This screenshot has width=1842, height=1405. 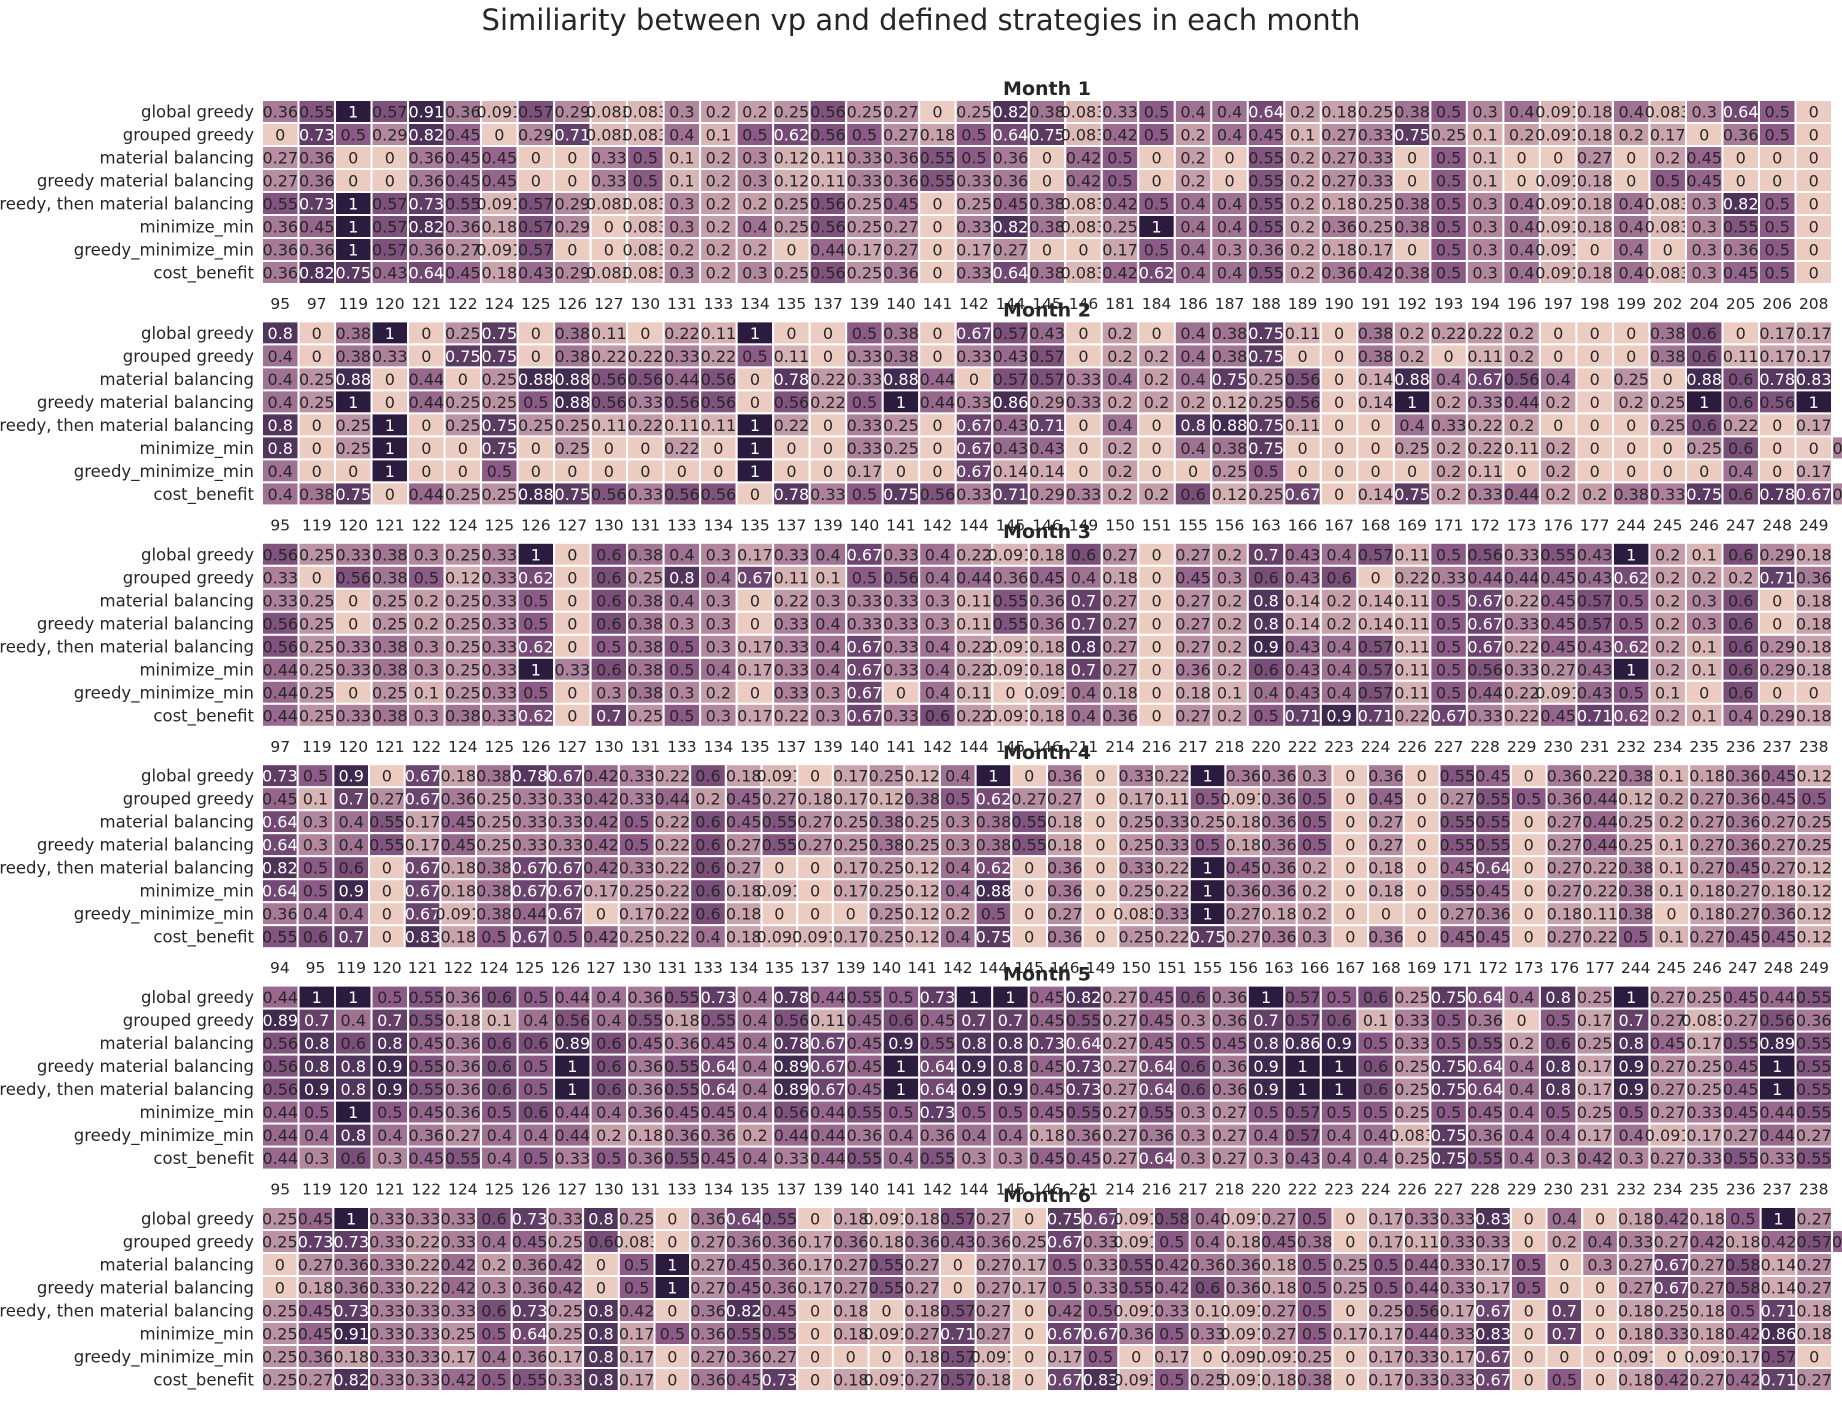 What do you see at coordinates (458, 968) in the screenshot?
I see `column-label: 122` at bounding box center [458, 968].